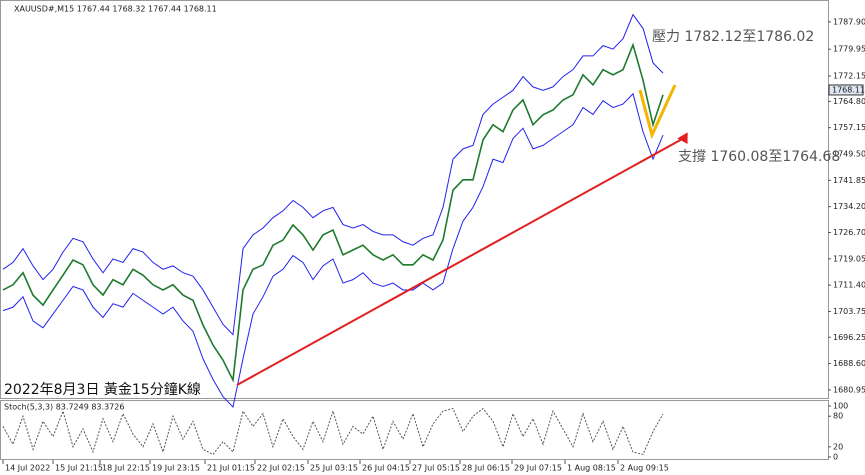 This screenshot has height=475, width=865. I want to click on arrow-head, so click(682, 138).